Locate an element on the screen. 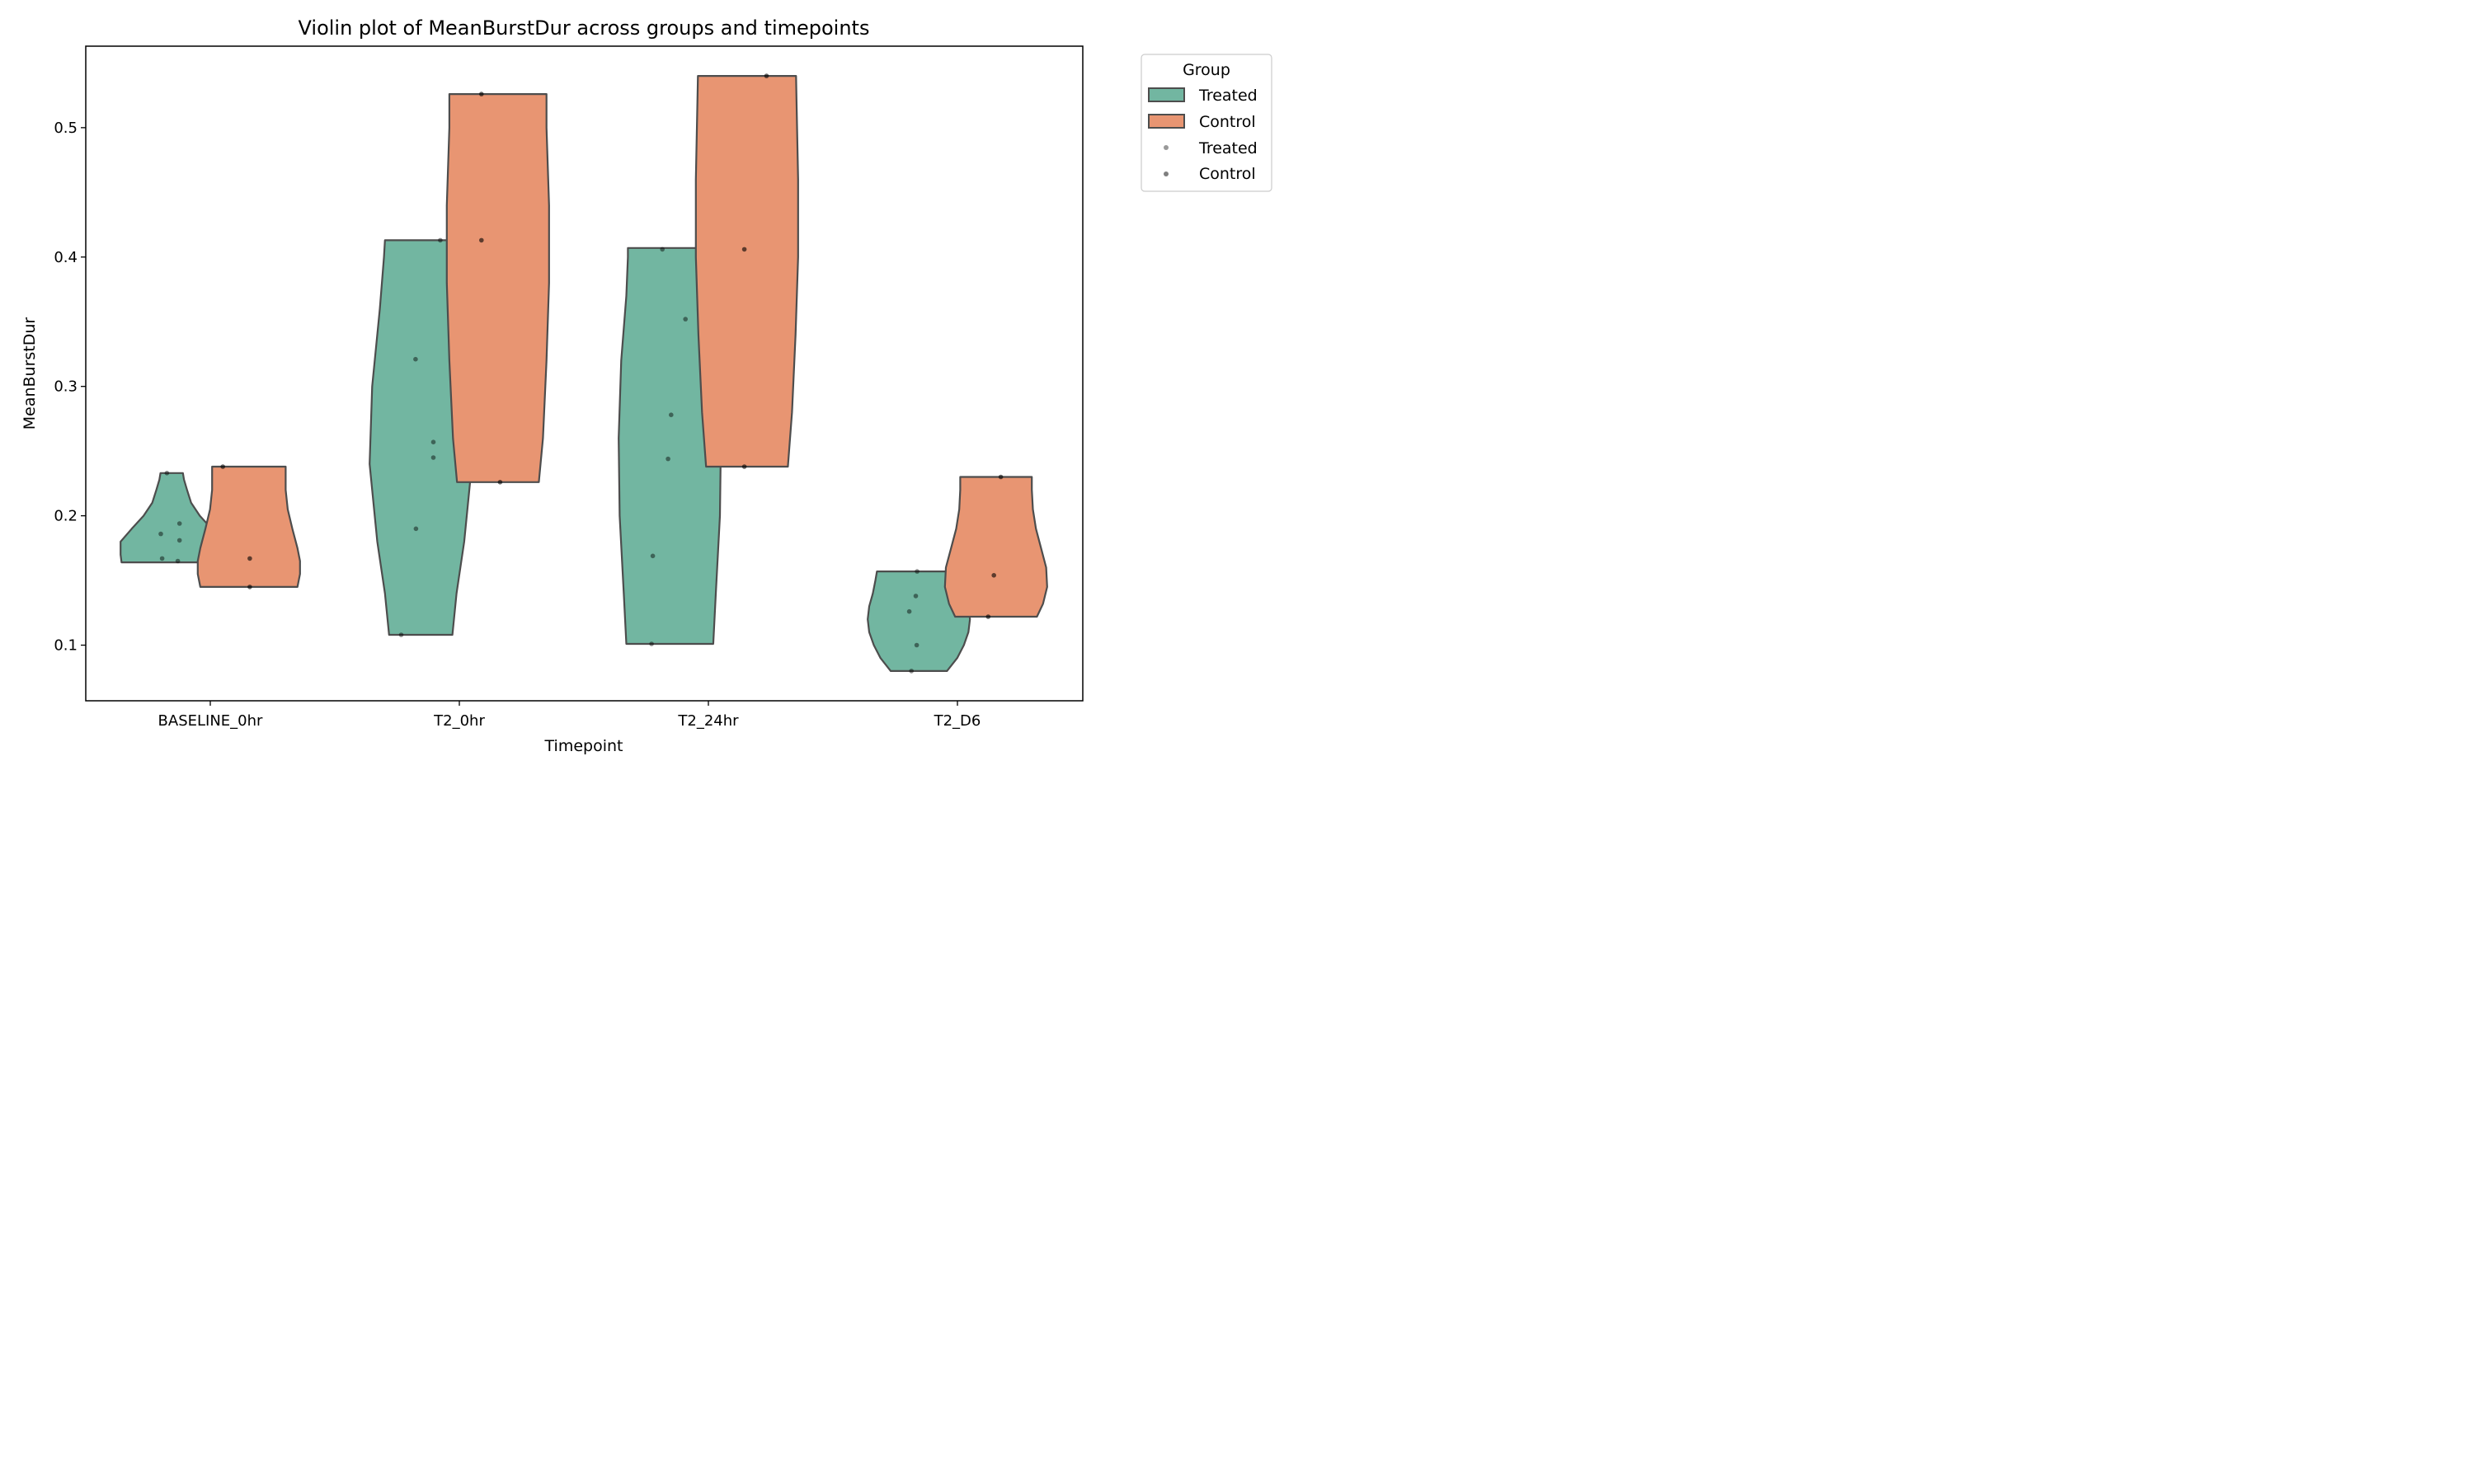 The height and width of the screenshot is (1484, 2474). y-tick-label: 0.4 is located at coordinates (66, 257).